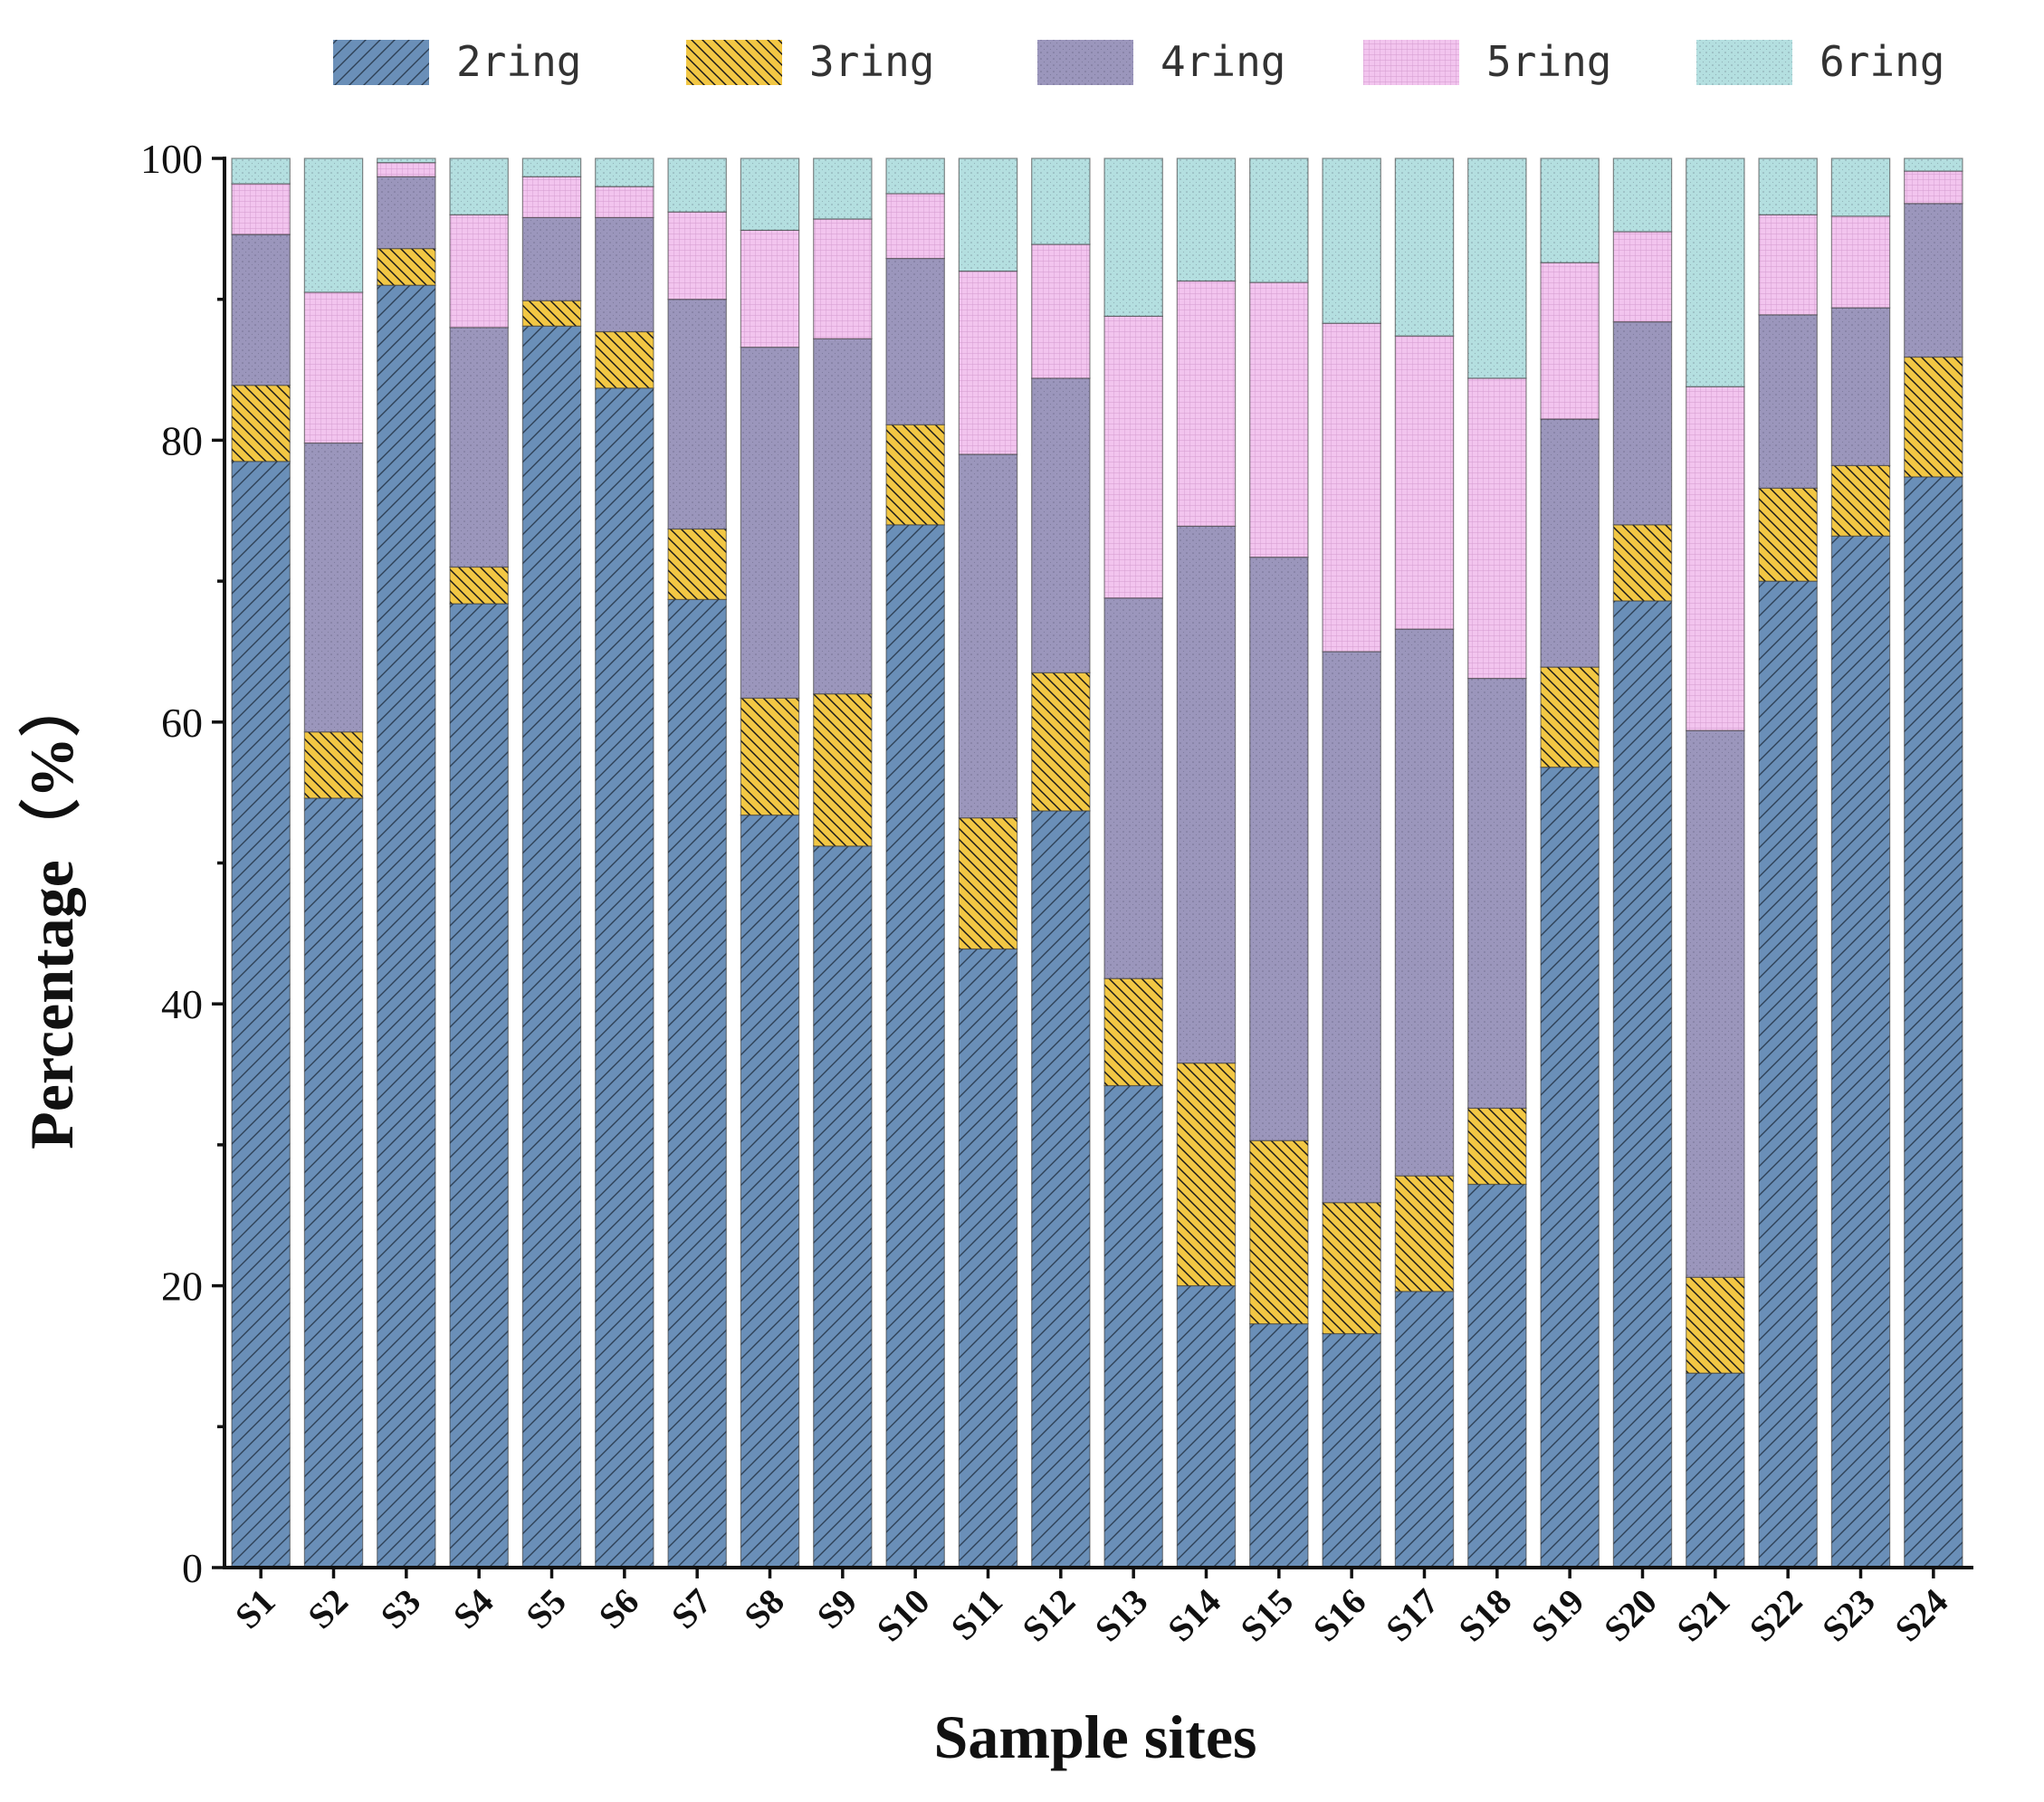 This screenshot has width=2044, height=1802. Describe the element at coordinates (261, 171) in the screenshot. I see `bar-segment-6ring-S1` at that location.